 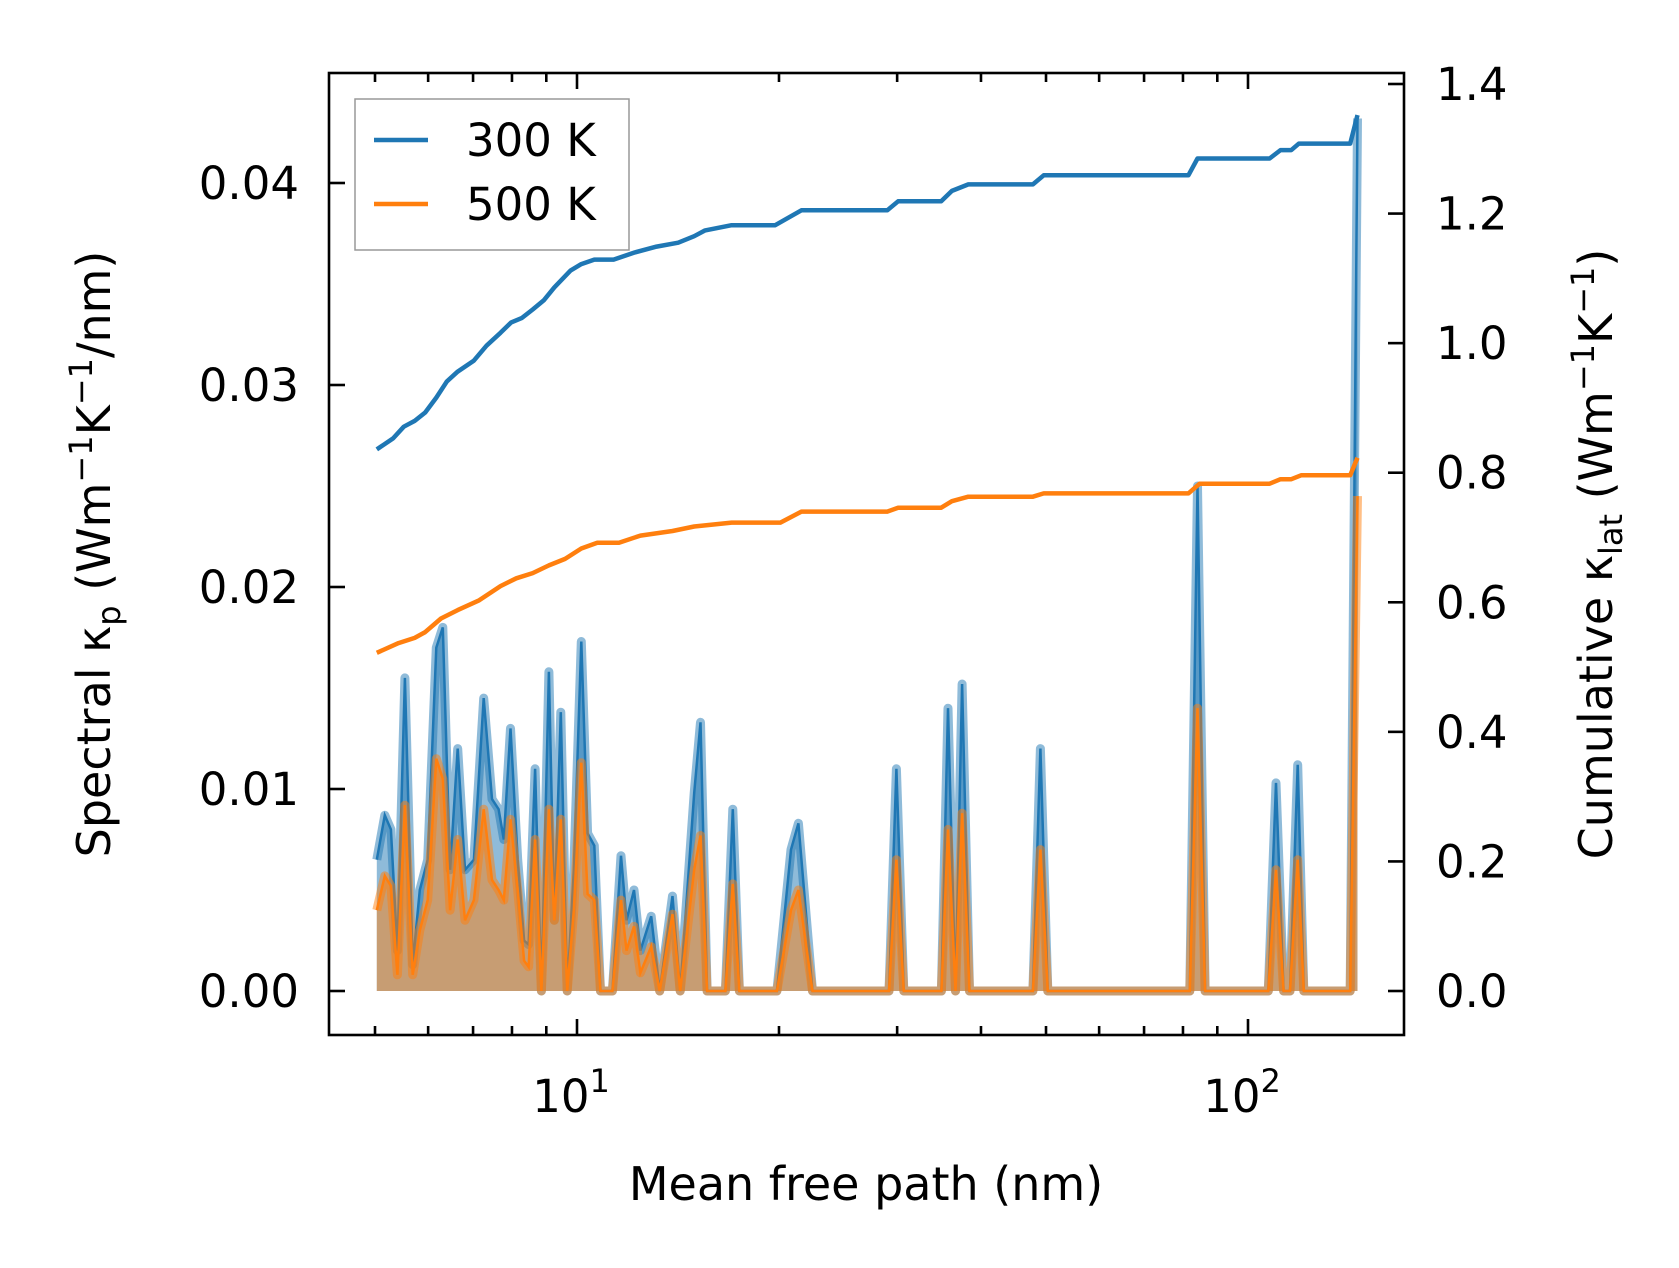 I want to click on x-tick-label: 10², so click(x=1242, y=1092).